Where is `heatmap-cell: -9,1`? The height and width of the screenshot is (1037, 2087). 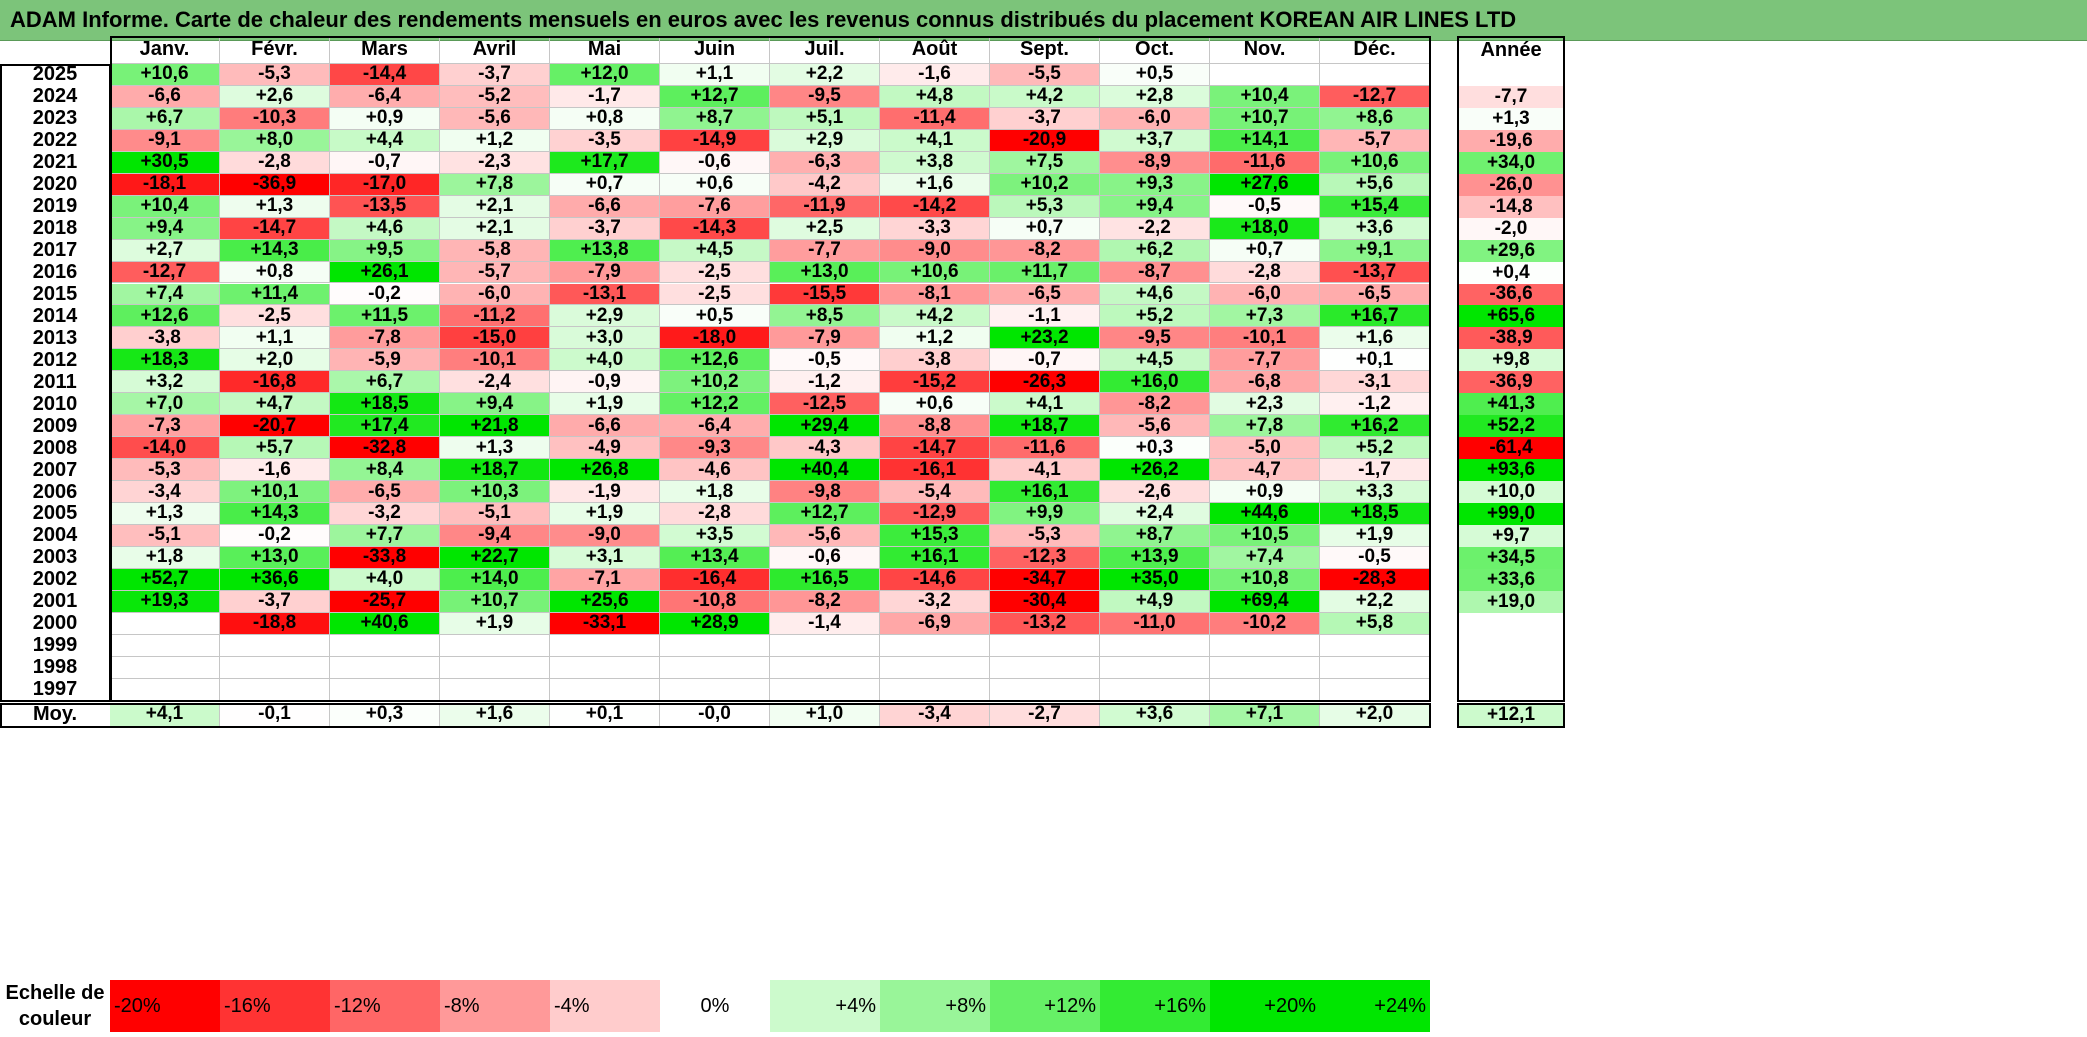 heatmap-cell: -9,1 is located at coordinates (165, 140).